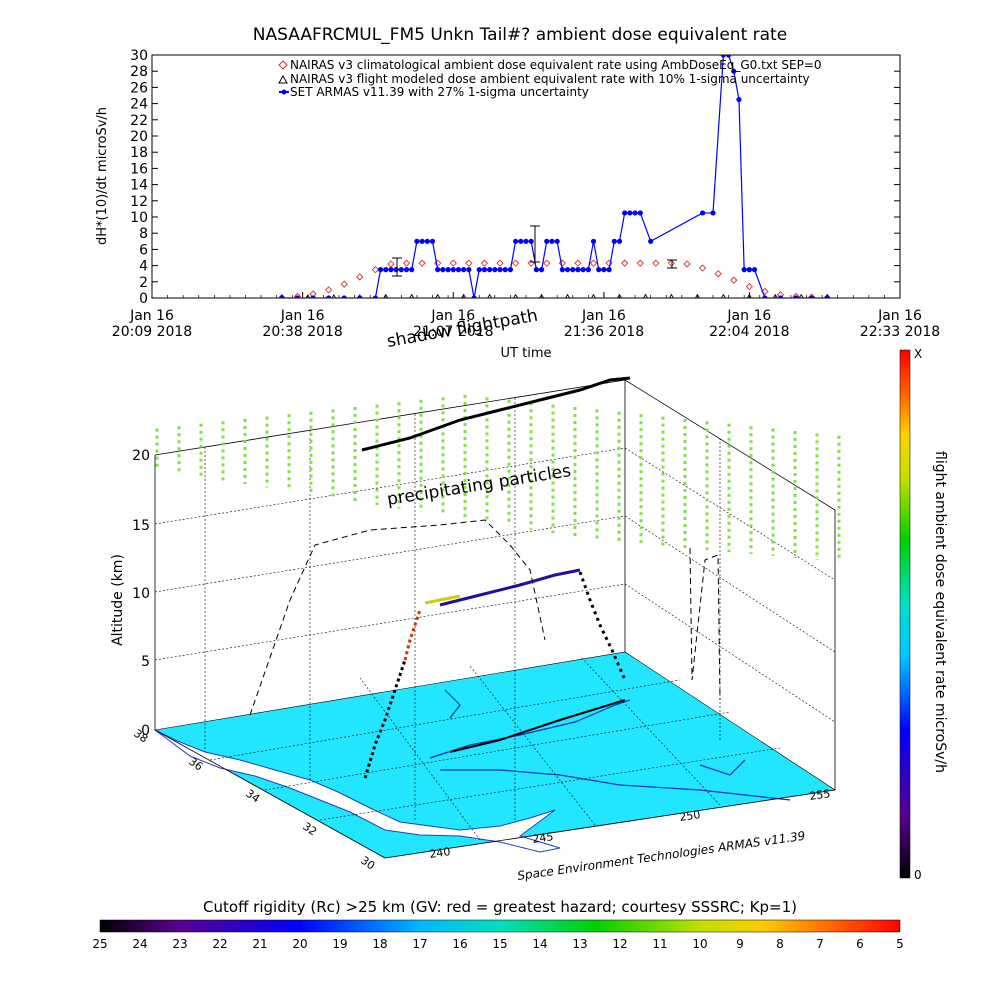  I want to click on longitude-tick: 255, so click(820, 795).